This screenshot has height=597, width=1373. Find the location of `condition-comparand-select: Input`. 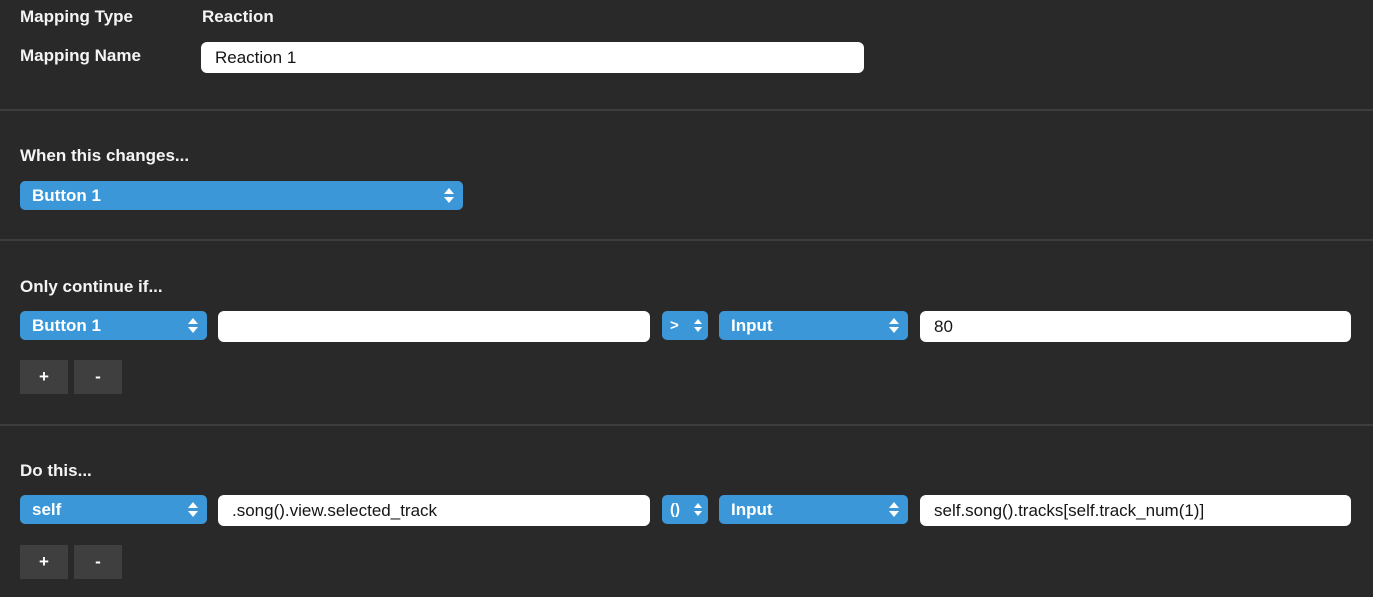

condition-comparand-select: Input is located at coordinates (813, 325).